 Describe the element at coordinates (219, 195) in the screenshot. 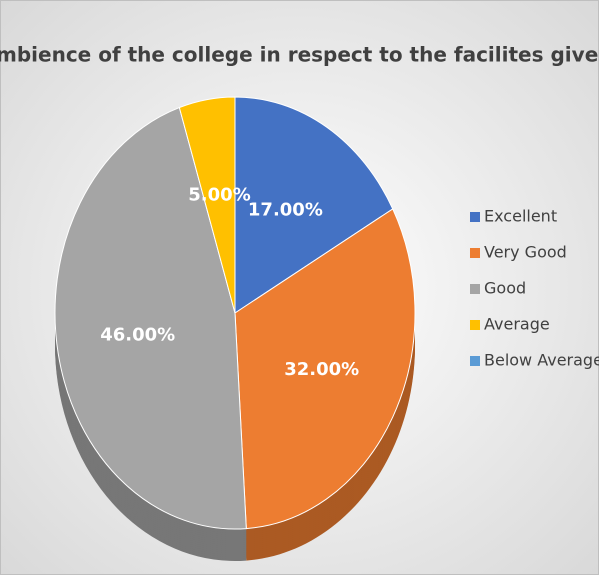

I see `data-label: 5.00%` at that location.